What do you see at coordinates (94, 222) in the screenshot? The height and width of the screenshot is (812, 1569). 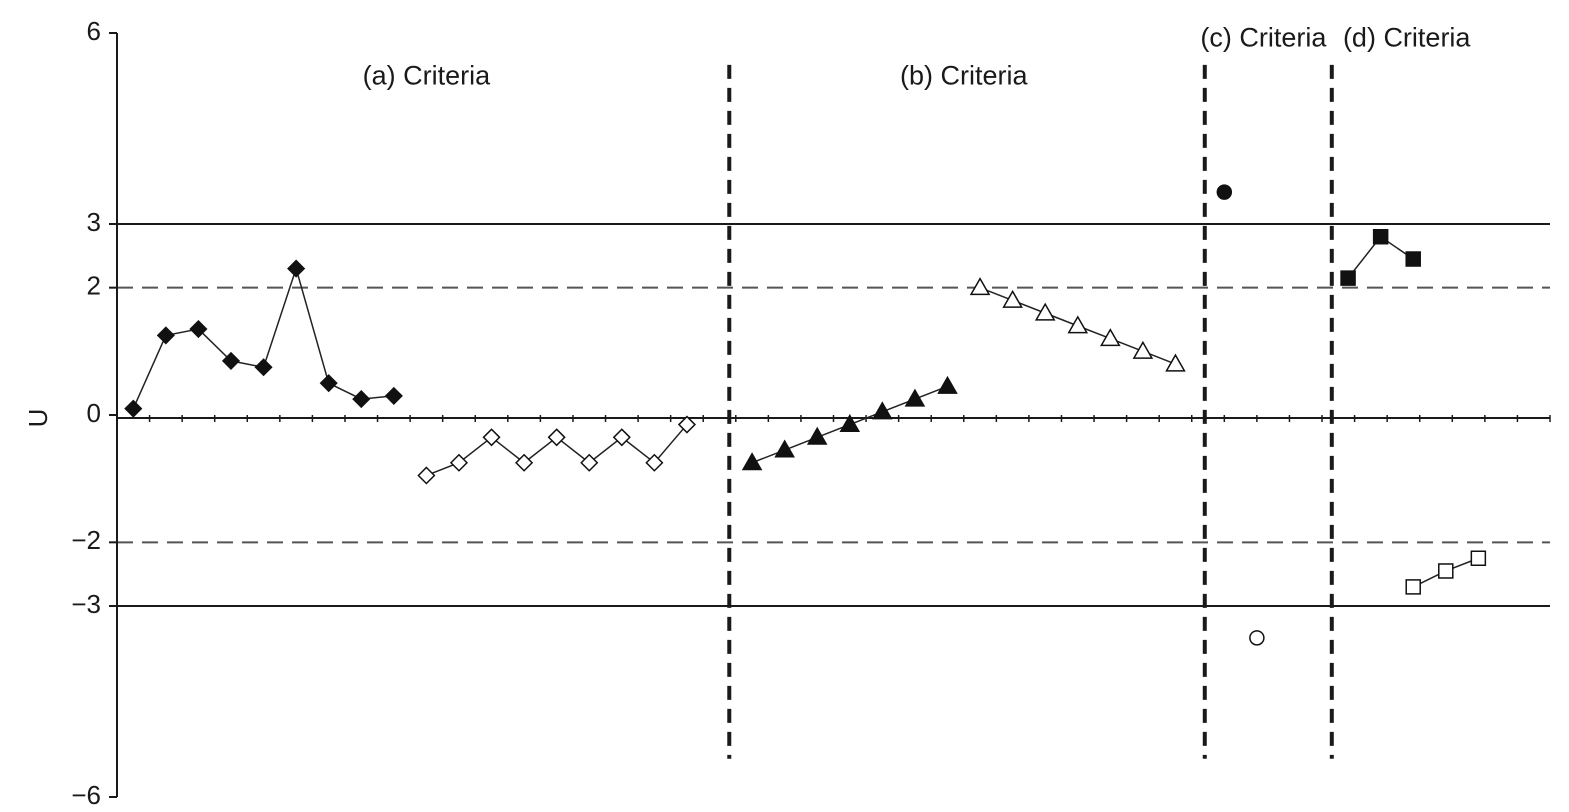 I see `y-tick-label: 3` at bounding box center [94, 222].